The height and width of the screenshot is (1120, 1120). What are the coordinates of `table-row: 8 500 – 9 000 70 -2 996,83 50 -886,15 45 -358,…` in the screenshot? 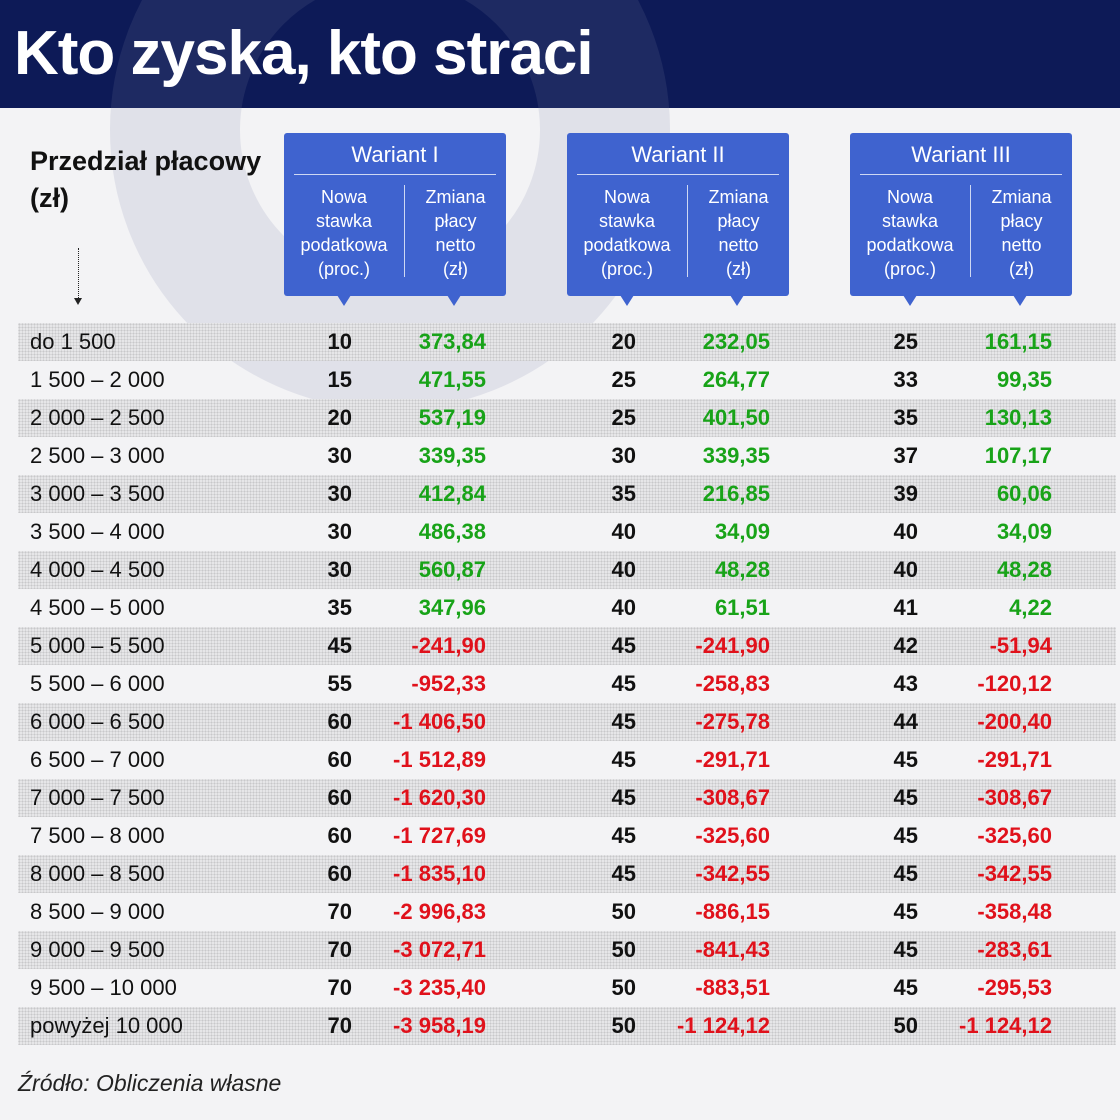 It's located at (567, 912).